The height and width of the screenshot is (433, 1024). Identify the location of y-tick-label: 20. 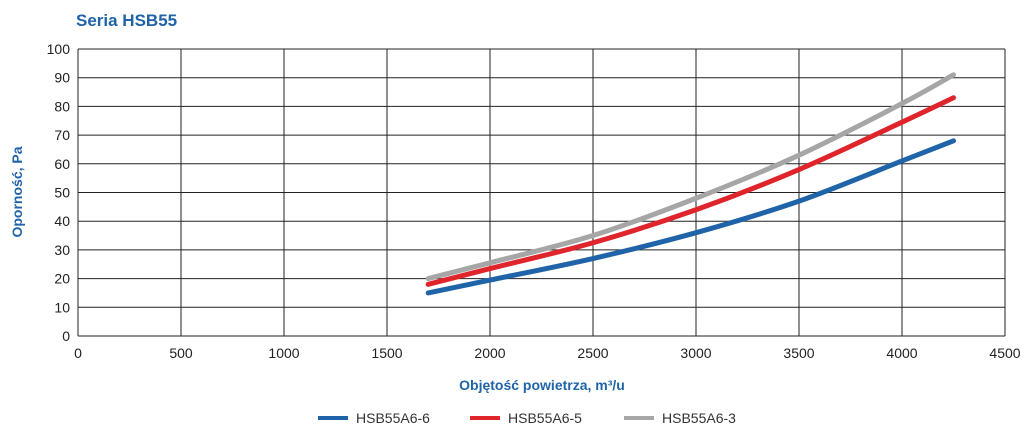
(62, 279).